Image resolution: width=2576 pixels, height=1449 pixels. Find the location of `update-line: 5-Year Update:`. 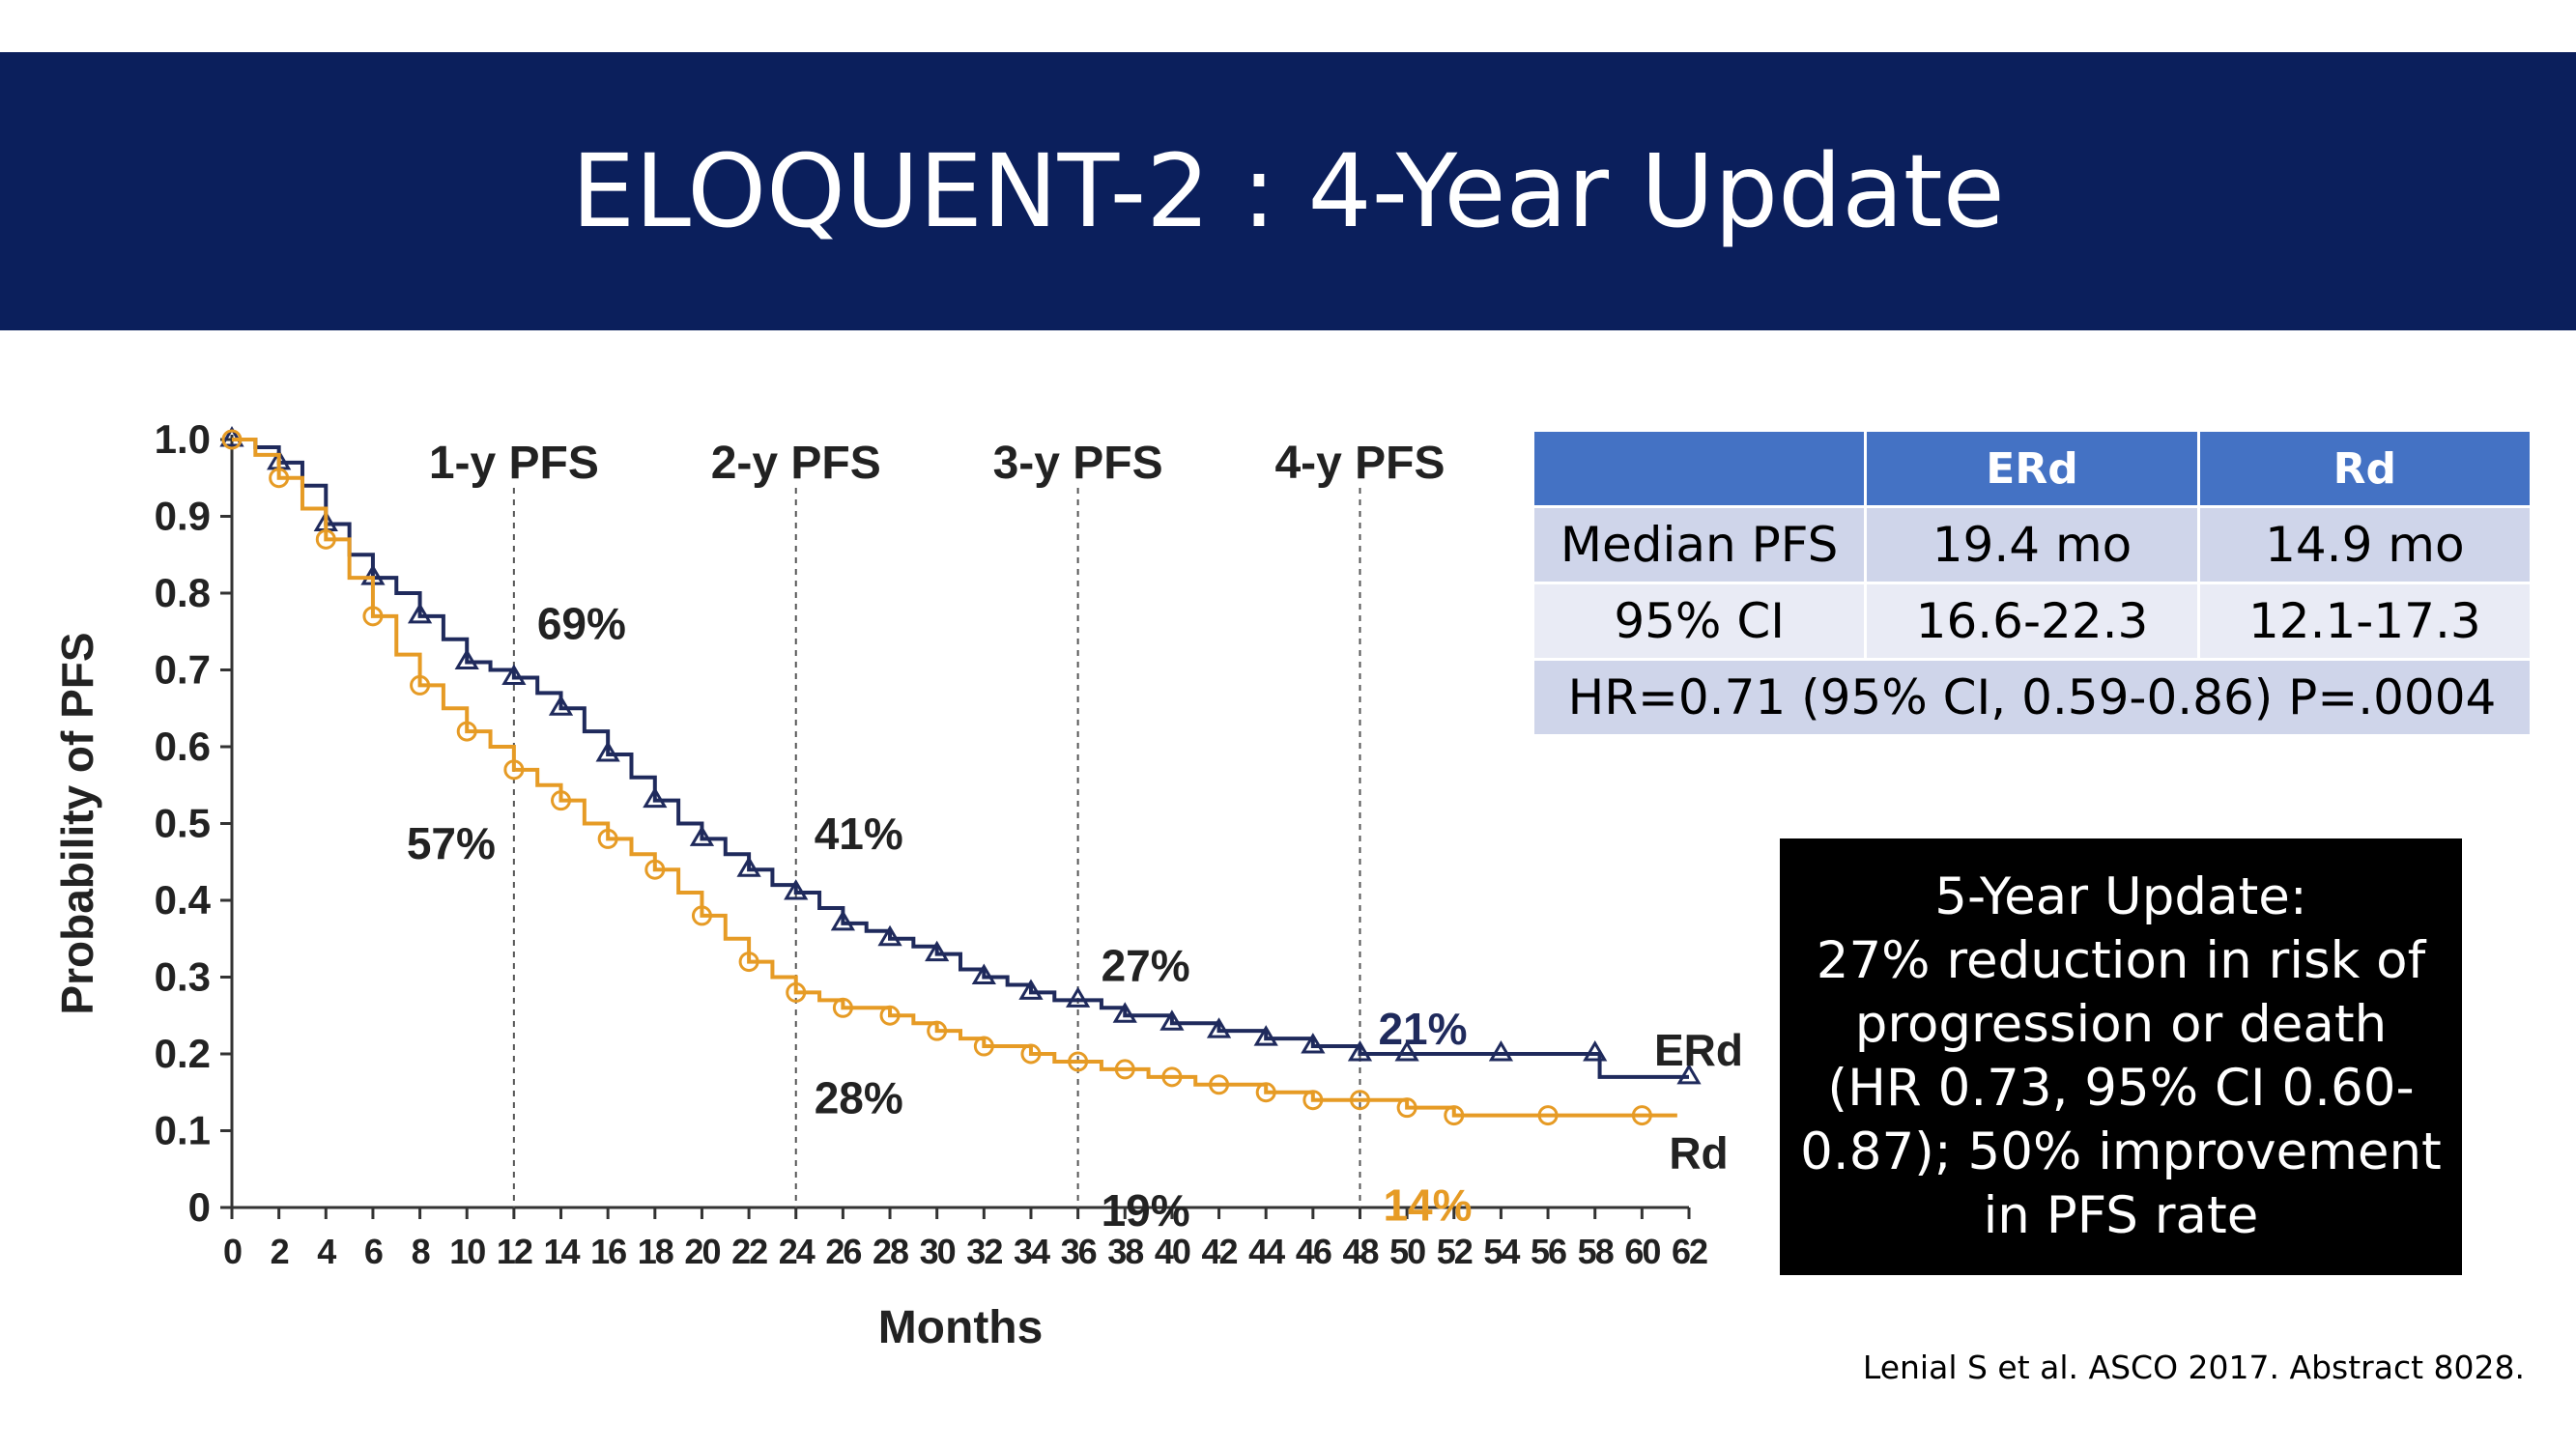

update-line: 5-Year Update: is located at coordinates (2120, 896).